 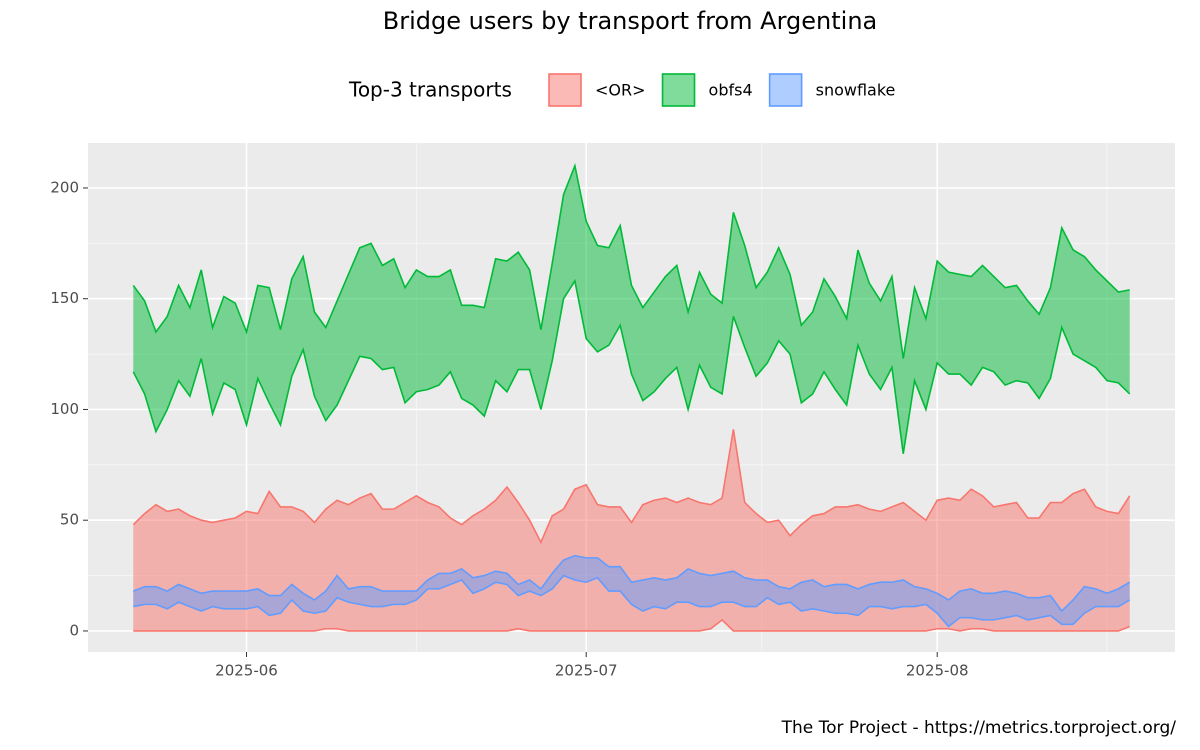 I want to click on legend-label: obfs4, so click(x=731, y=90).